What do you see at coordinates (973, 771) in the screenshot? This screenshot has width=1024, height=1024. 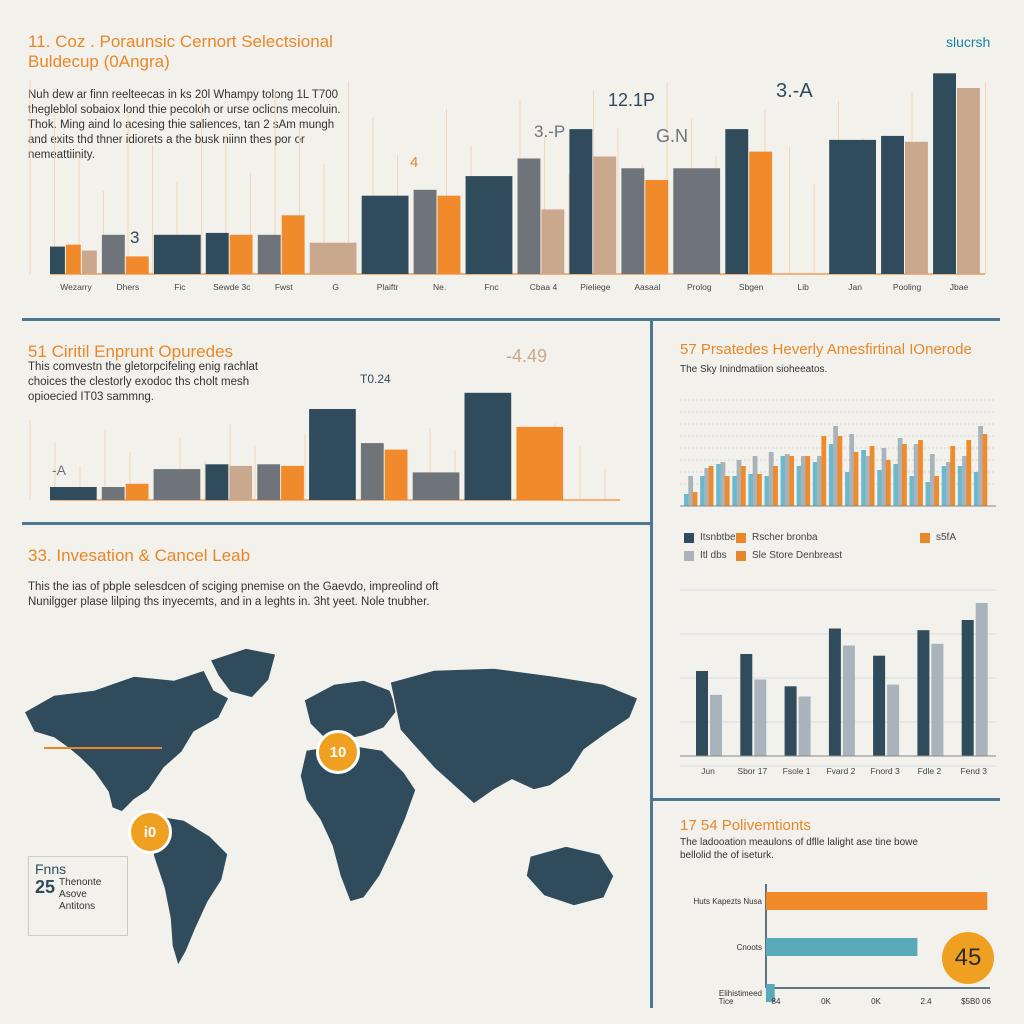 I see `x-tick-label: Fend 3` at bounding box center [973, 771].